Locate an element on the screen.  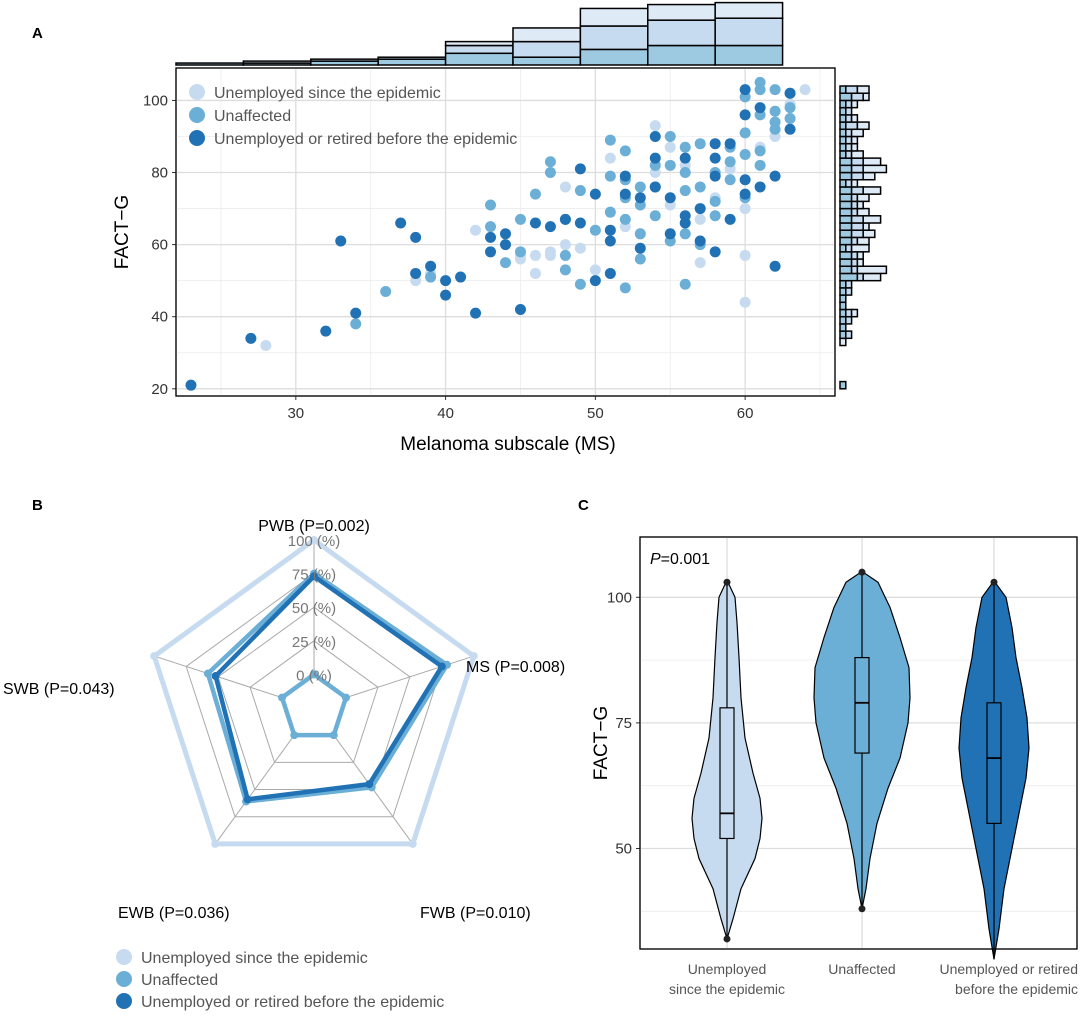
y-tick-label: 100 is located at coordinates (155, 100).